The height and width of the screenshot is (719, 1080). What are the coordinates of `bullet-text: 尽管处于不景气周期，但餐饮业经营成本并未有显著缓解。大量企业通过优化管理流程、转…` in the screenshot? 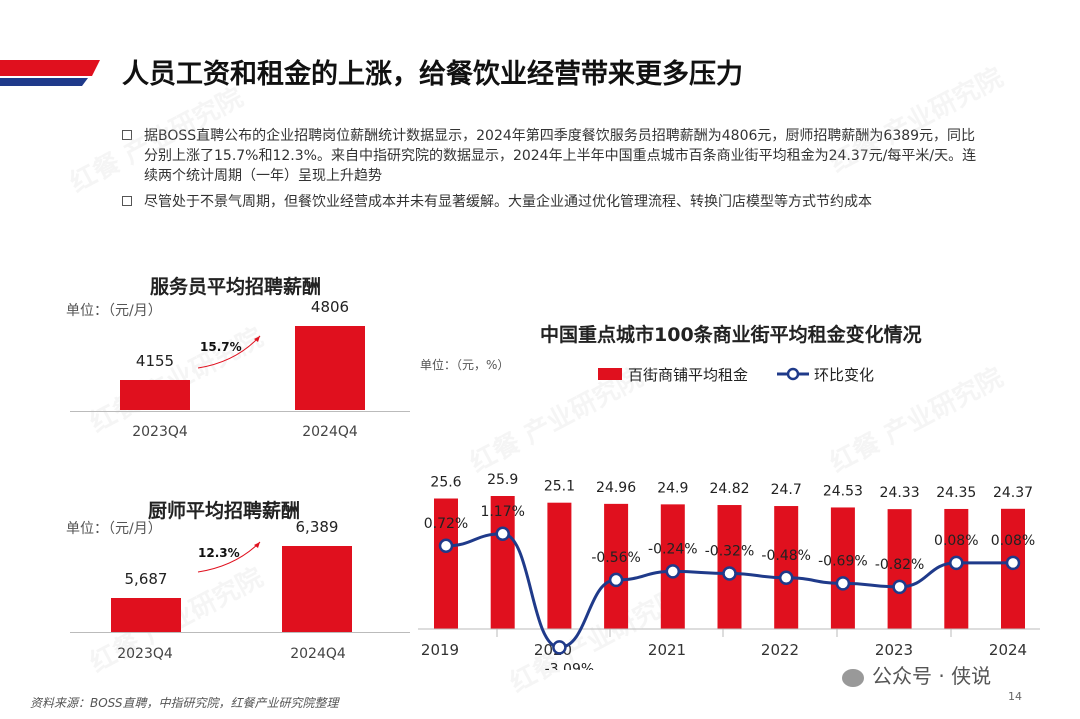 It's located at (508, 202).